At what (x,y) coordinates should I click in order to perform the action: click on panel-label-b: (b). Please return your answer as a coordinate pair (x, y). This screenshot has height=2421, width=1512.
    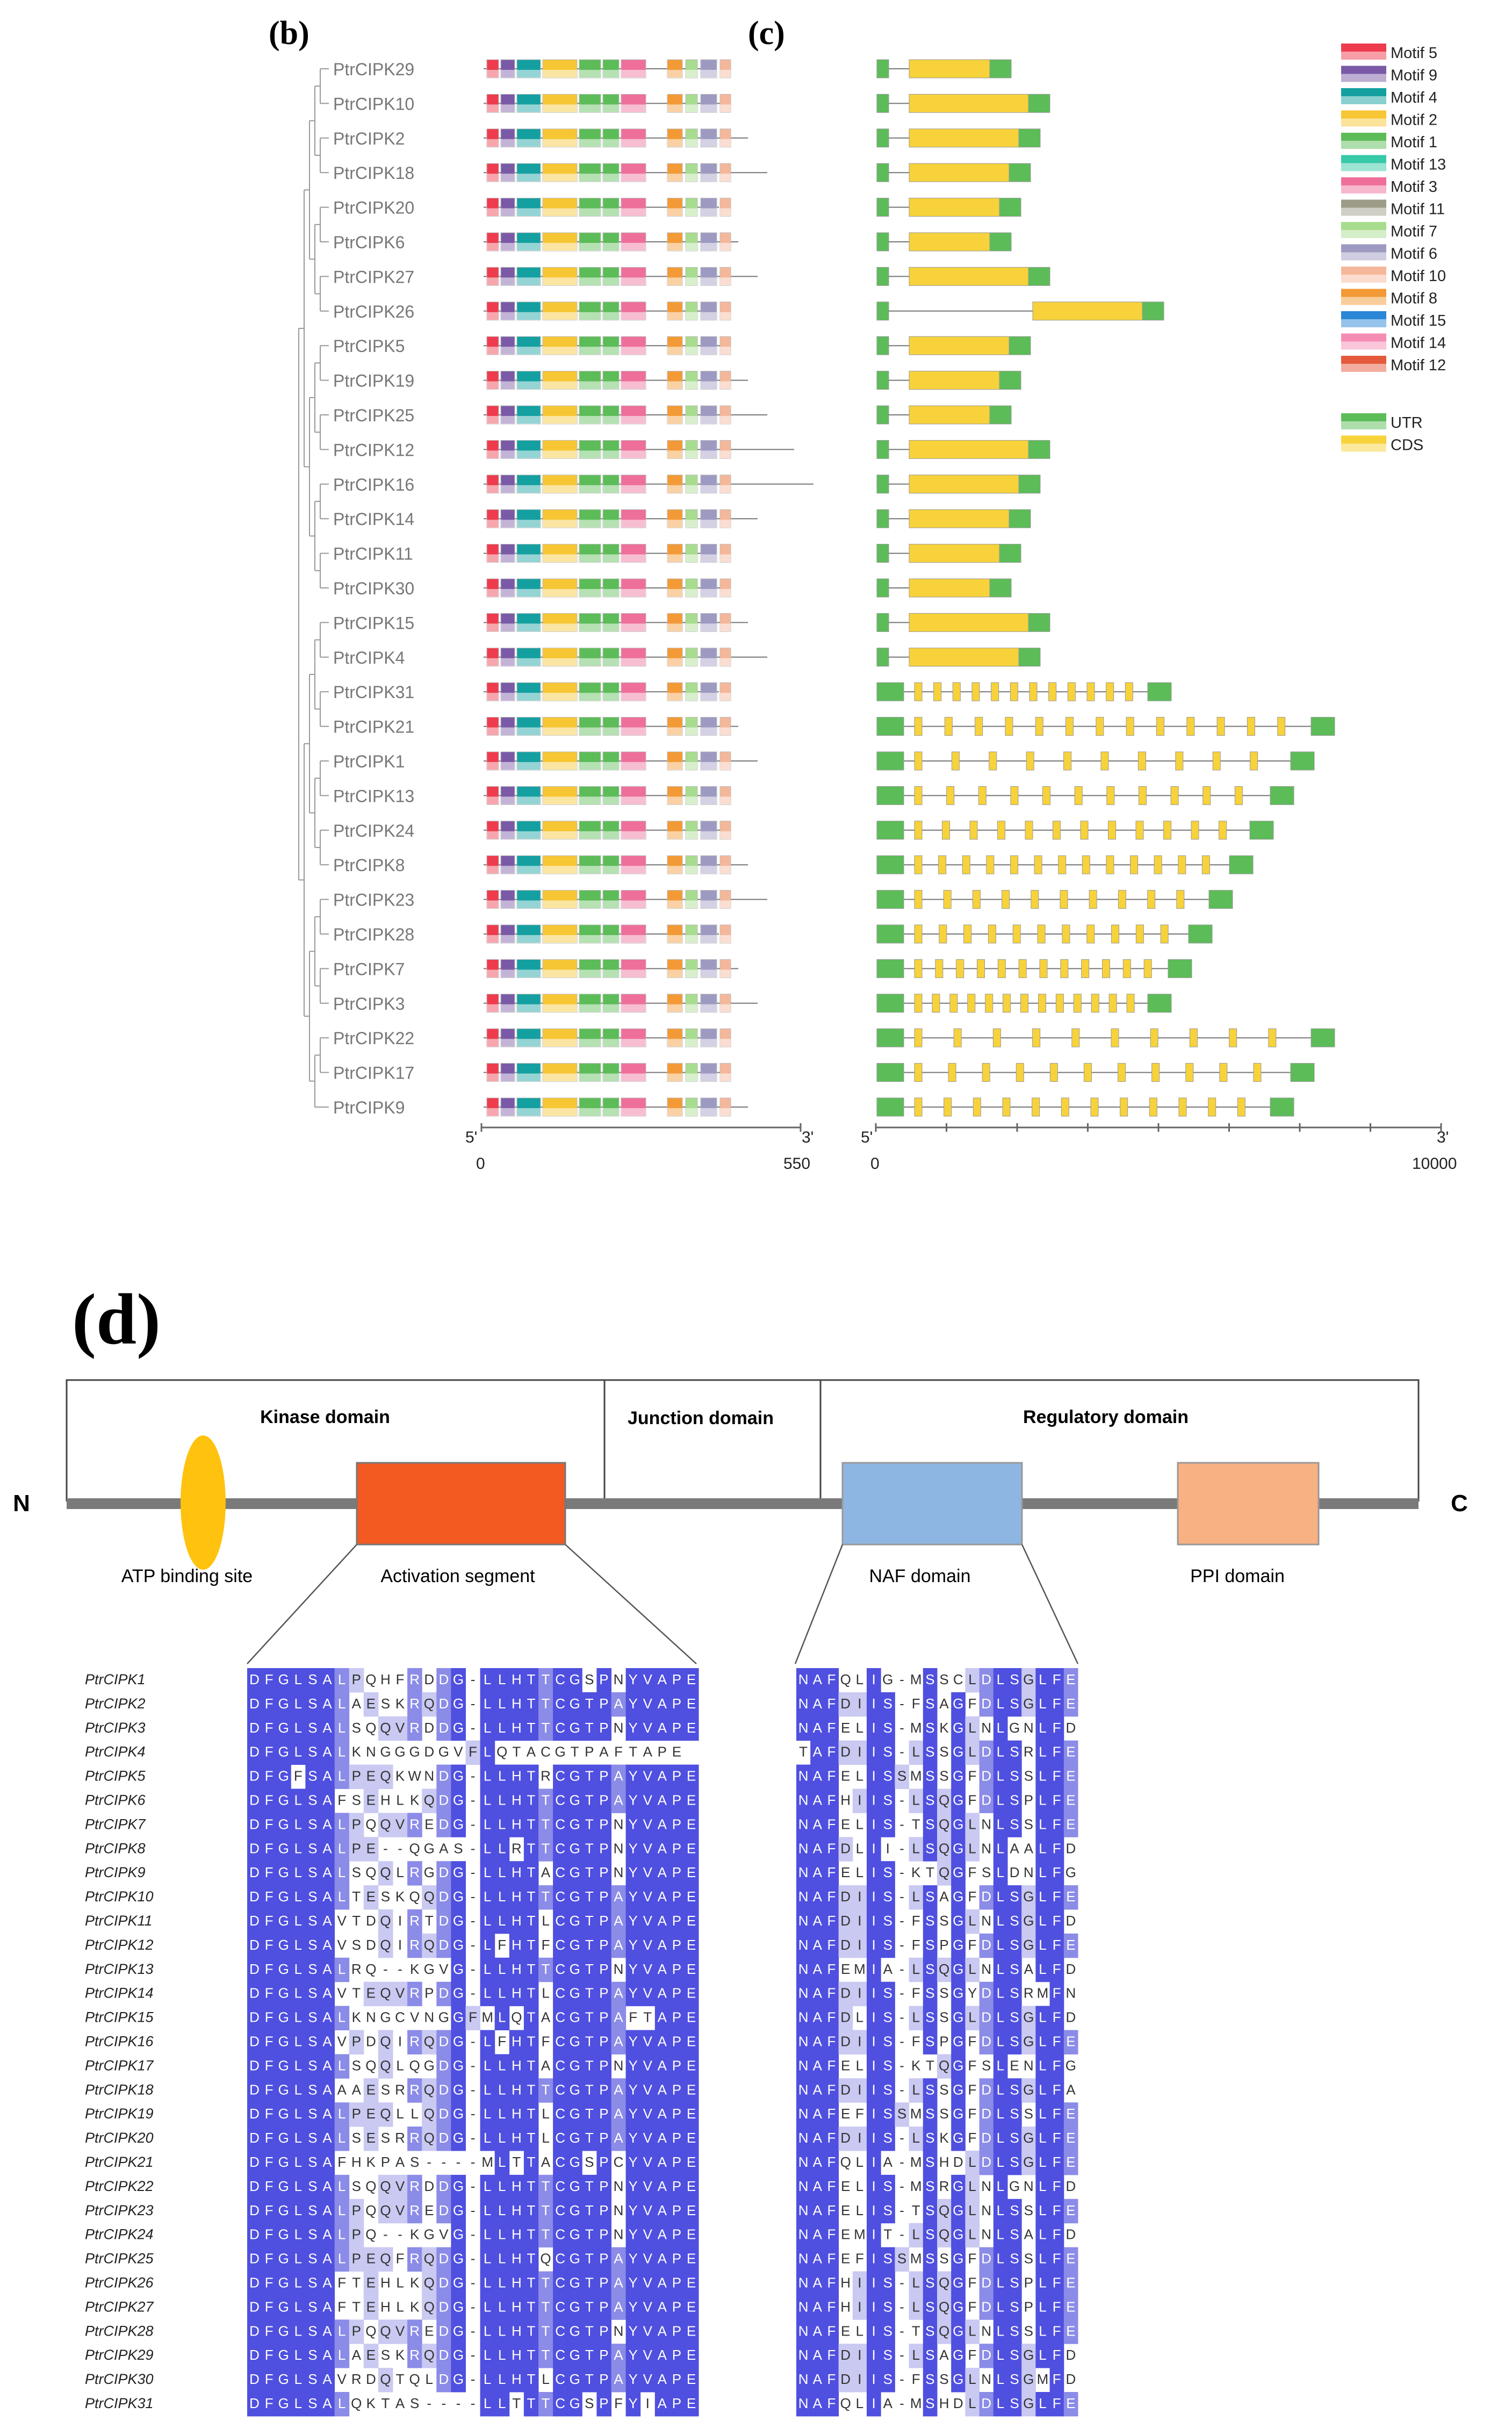
    Looking at the image, I should click on (289, 33).